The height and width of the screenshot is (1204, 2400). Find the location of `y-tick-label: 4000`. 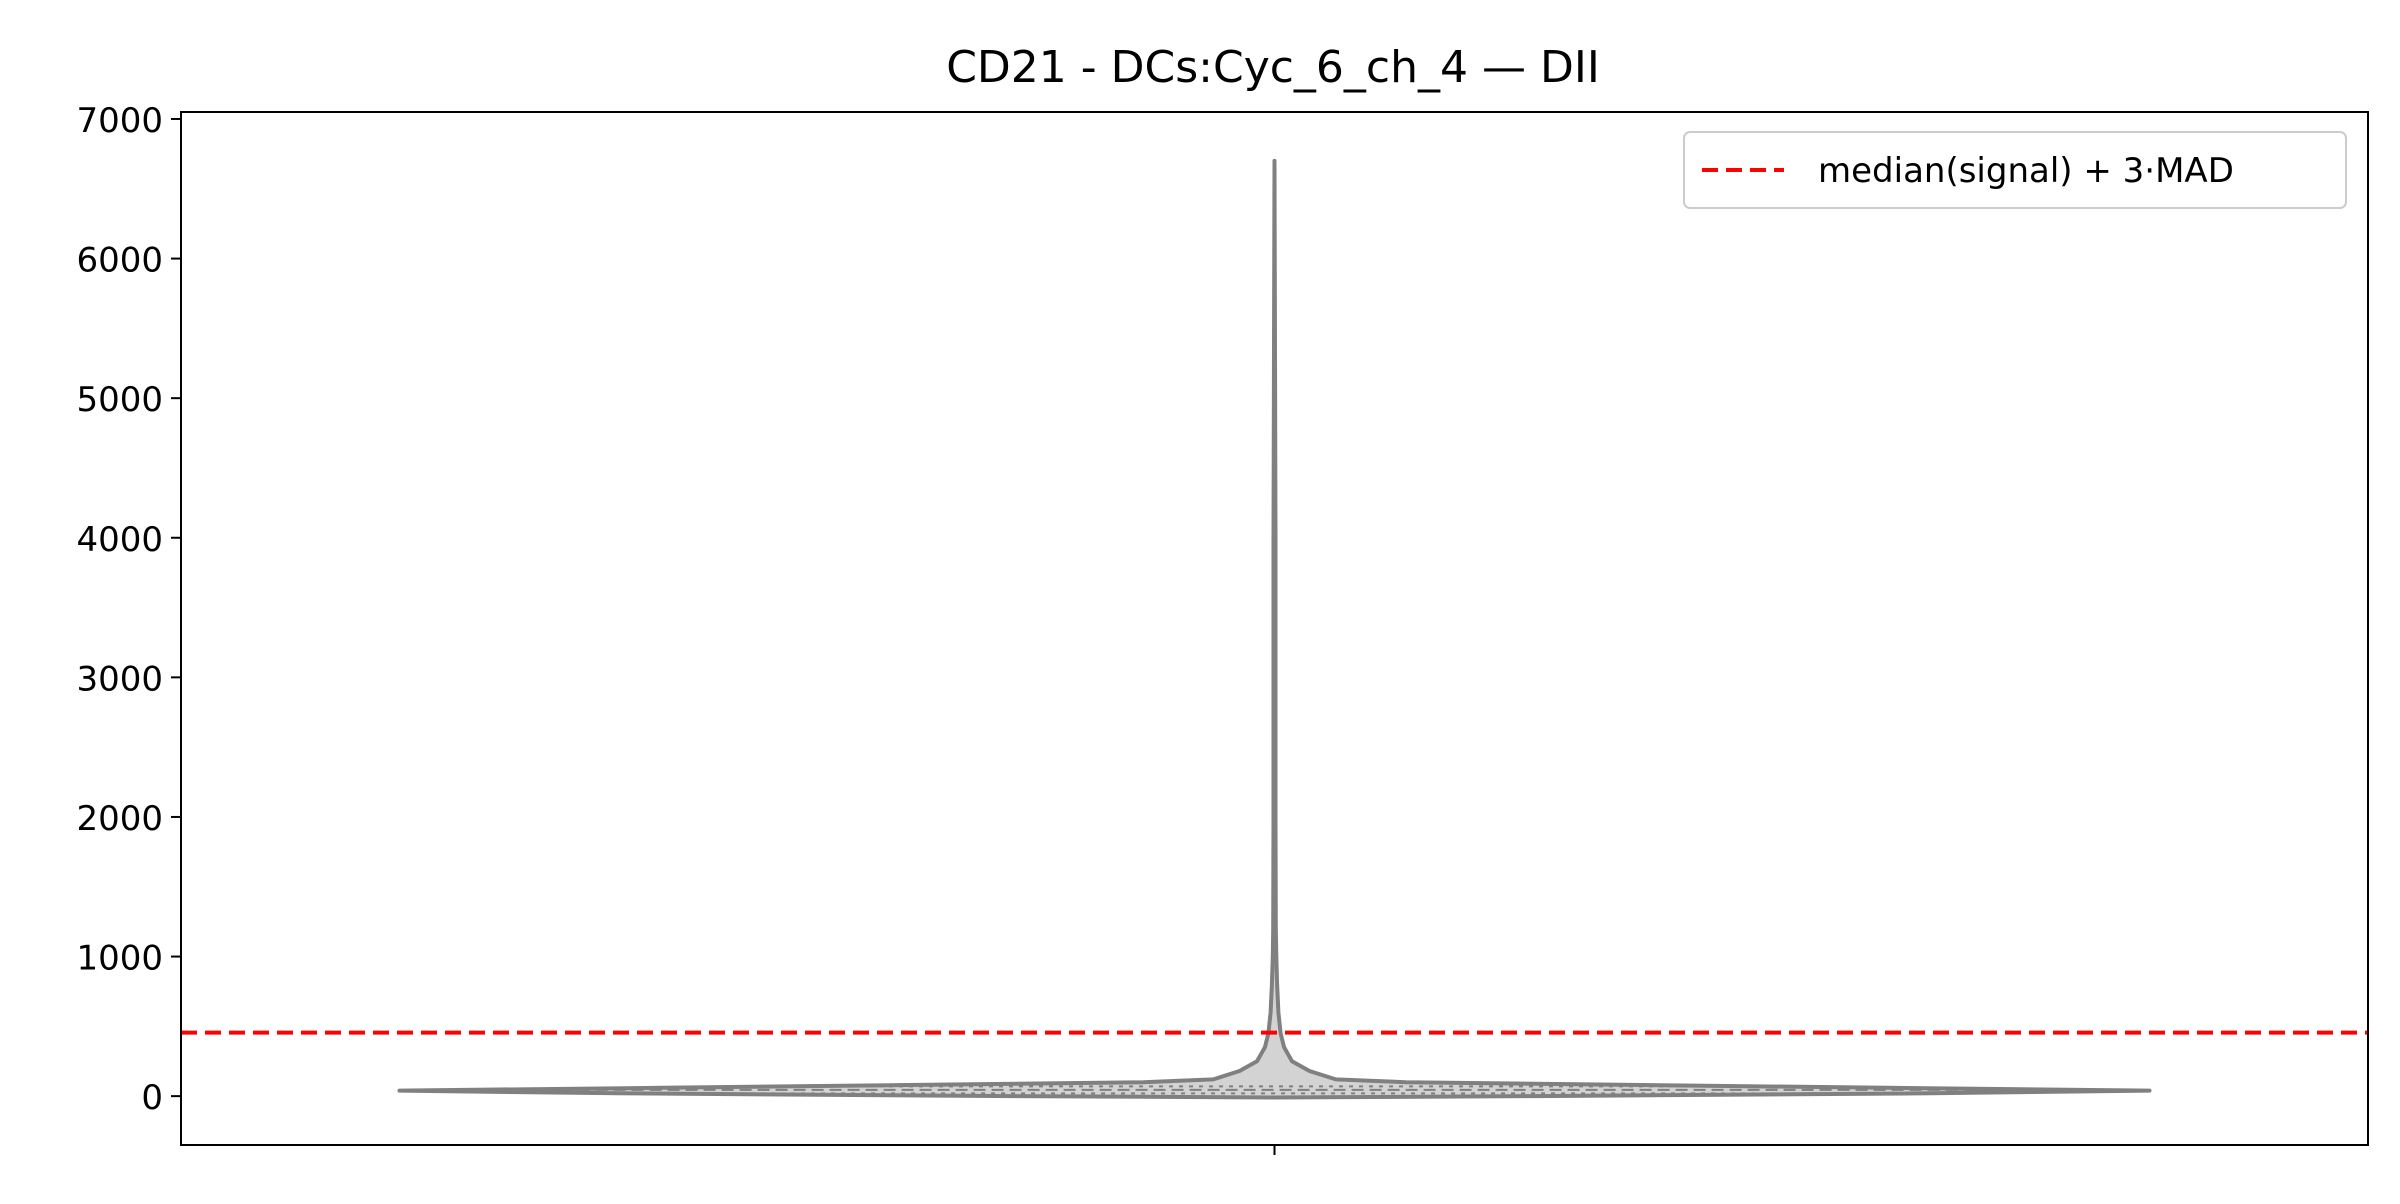

y-tick-label: 4000 is located at coordinates (119, 540).